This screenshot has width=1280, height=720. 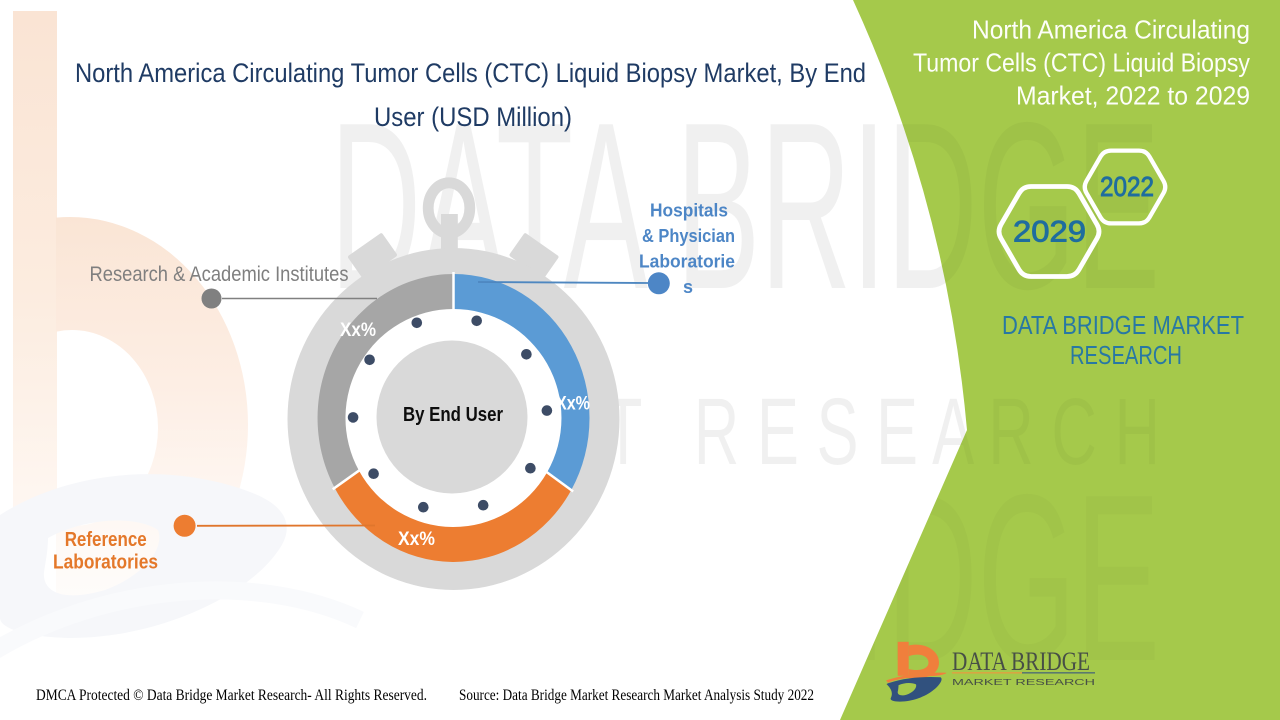 What do you see at coordinates (105, 563) in the screenshot?
I see `svg-text: Laboratories` at bounding box center [105, 563].